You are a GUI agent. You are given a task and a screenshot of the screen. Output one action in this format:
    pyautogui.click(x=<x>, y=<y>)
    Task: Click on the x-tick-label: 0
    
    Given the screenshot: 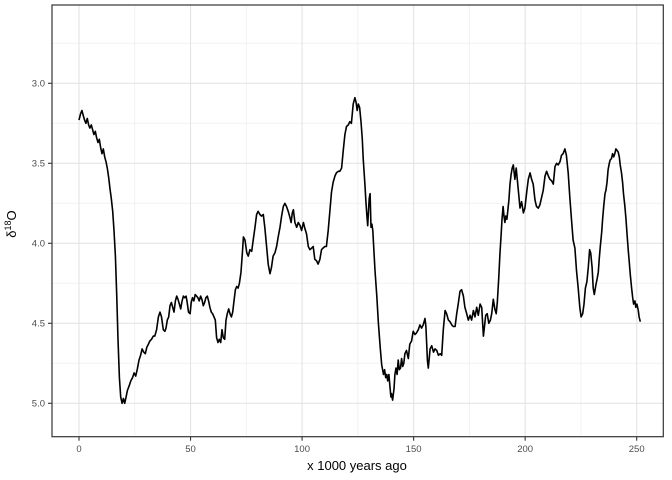 What is the action you would take?
    pyautogui.click(x=78, y=449)
    